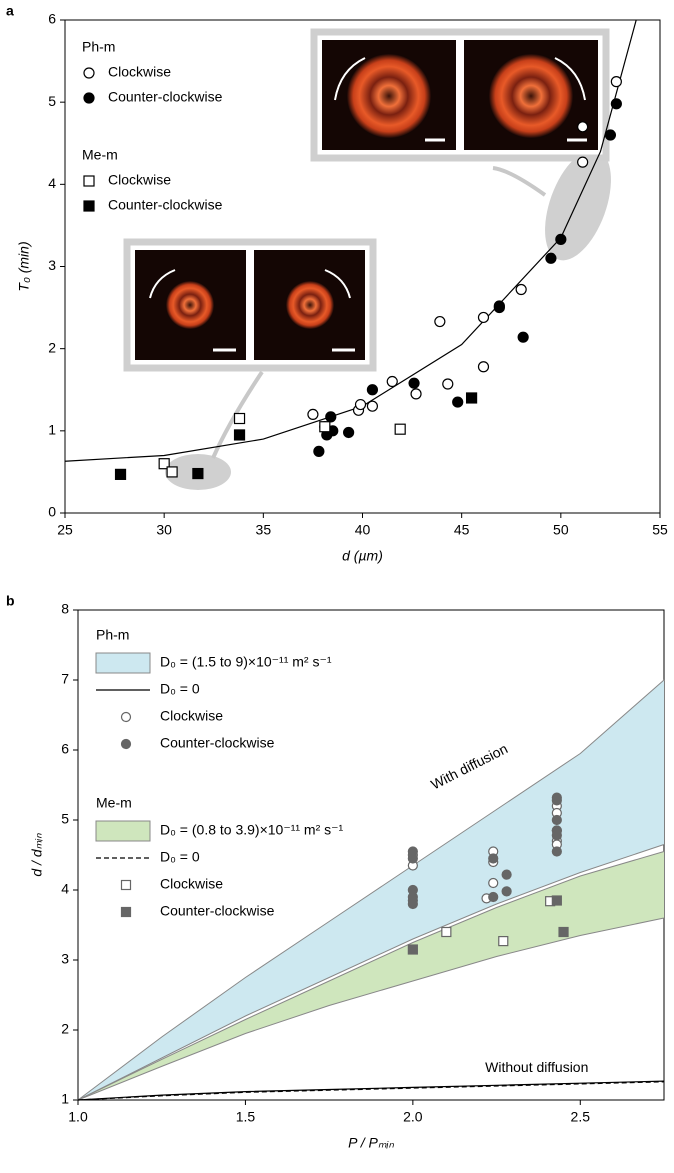  What do you see at coordinates (264, 530) in the screenshot?
I see `x-tick-label: 35` at bounding box center [264, 530].